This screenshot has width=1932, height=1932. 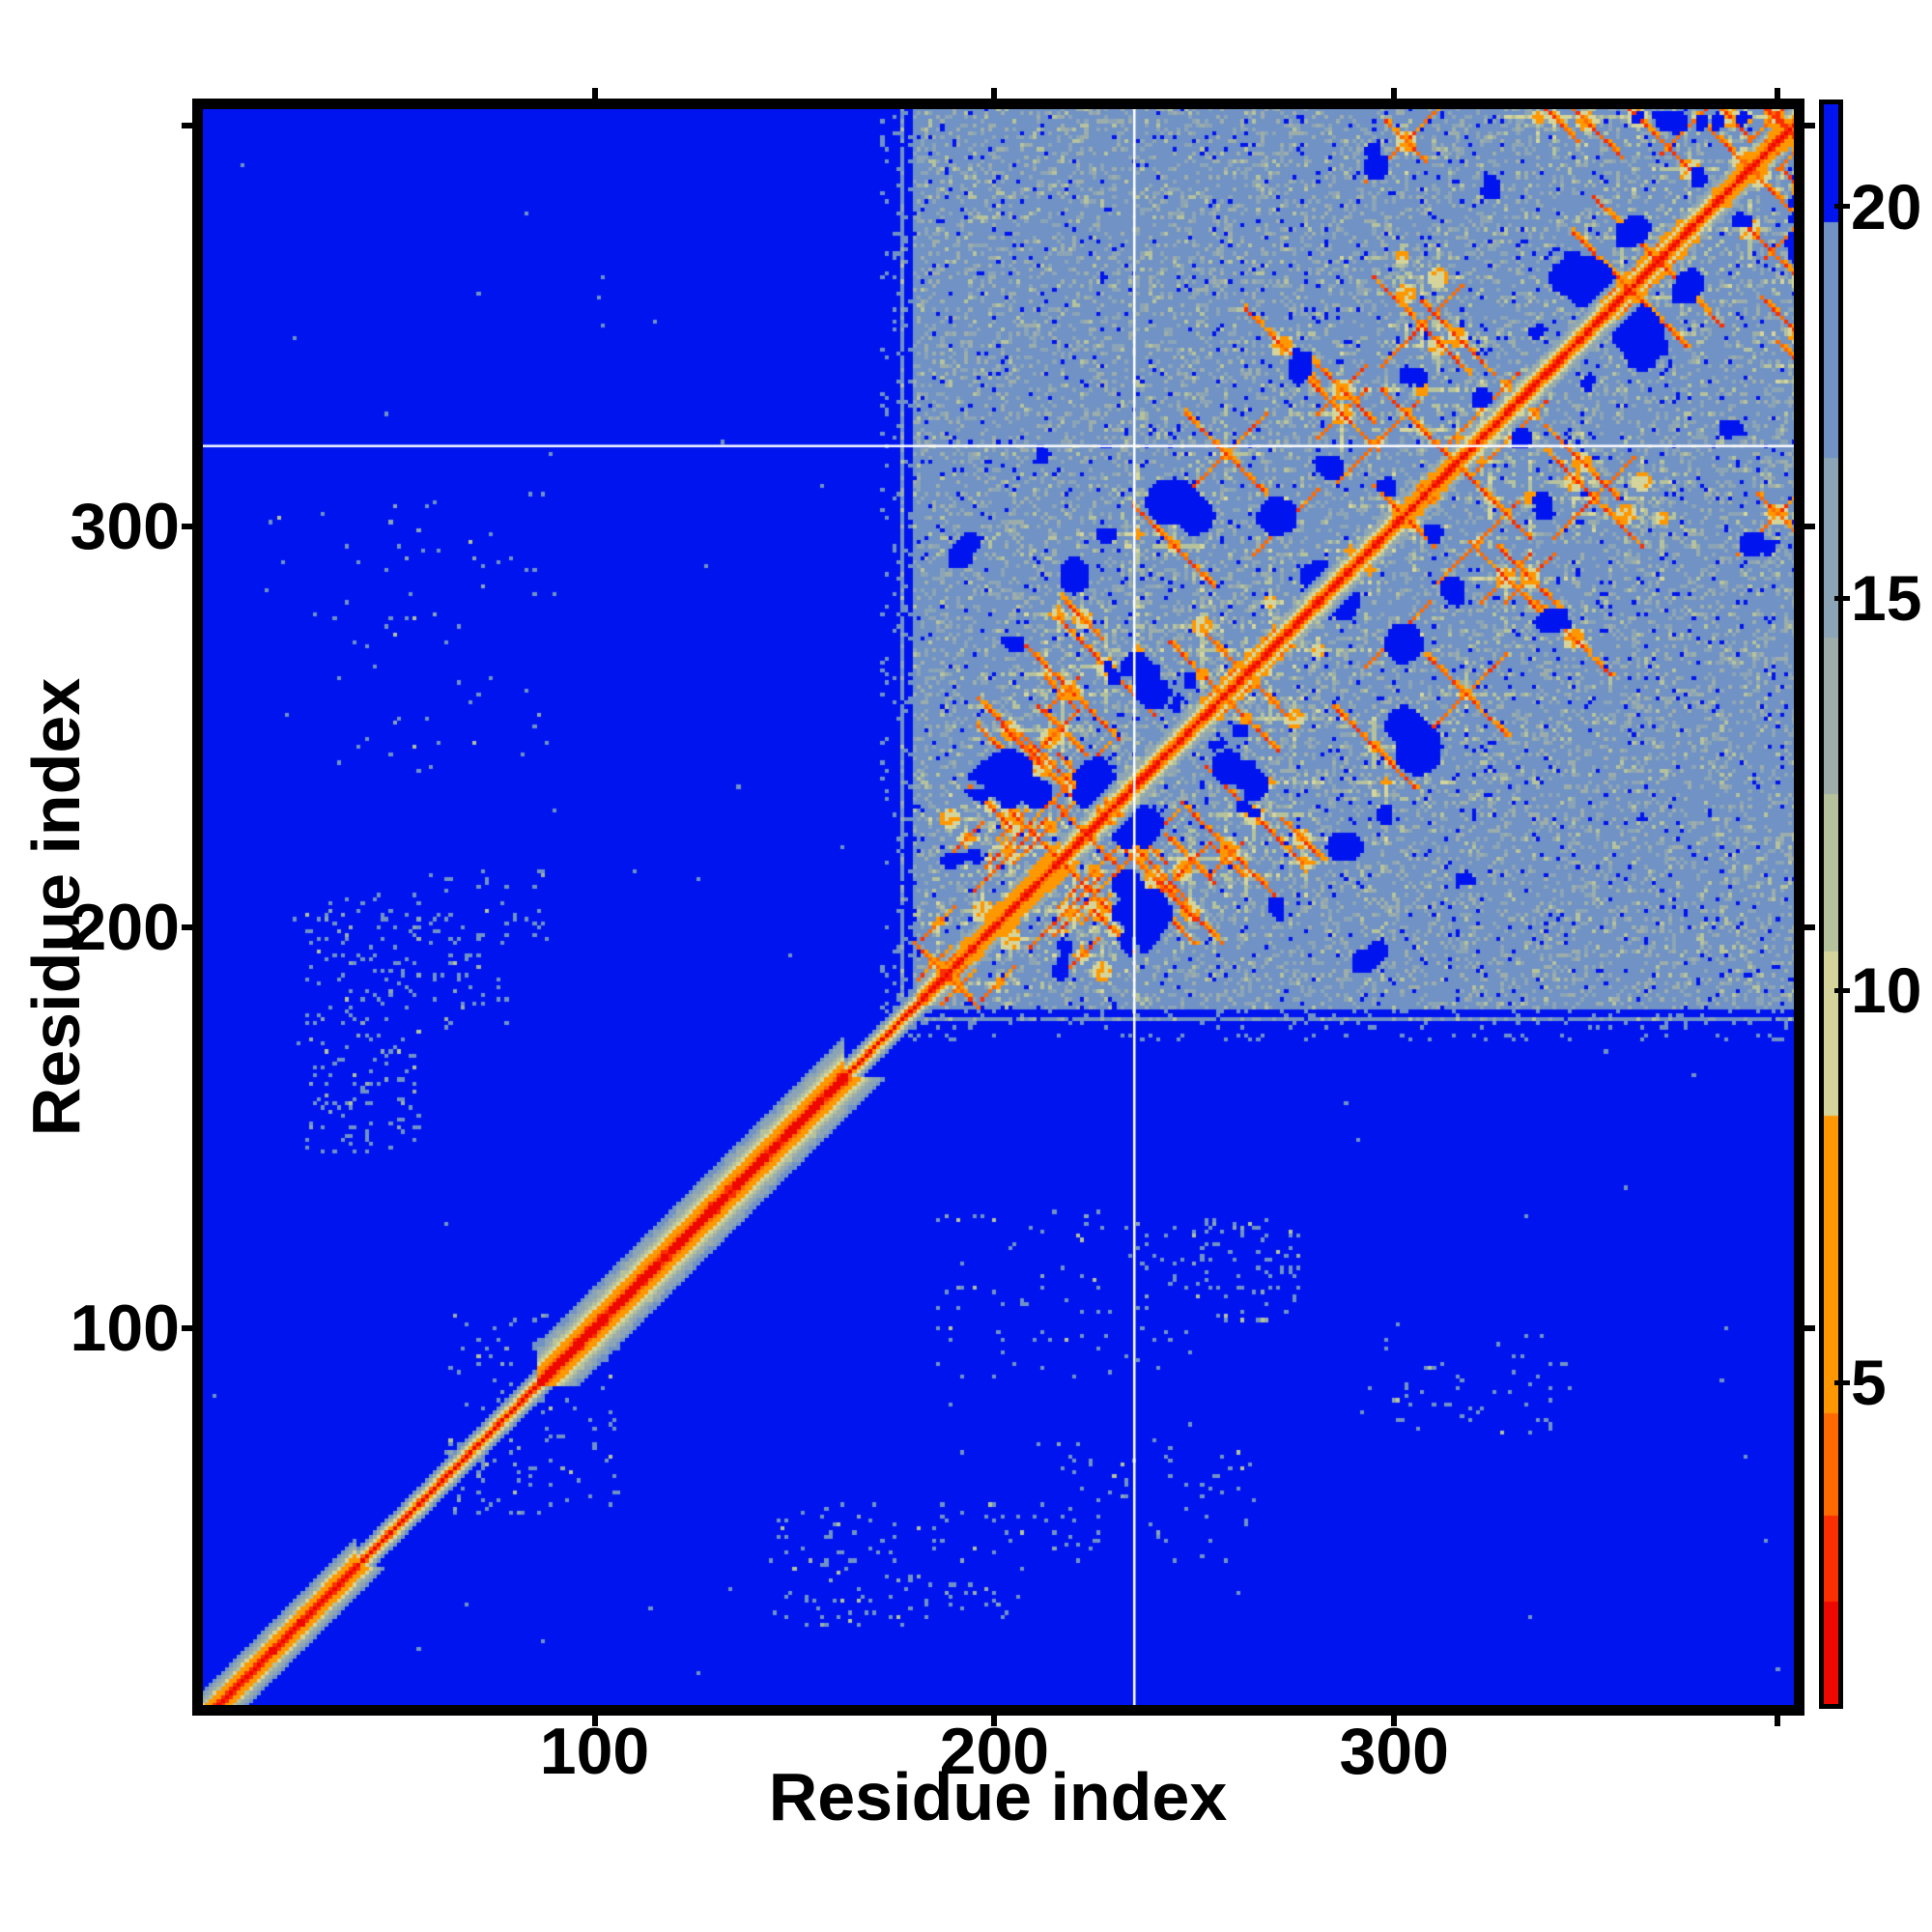 What do you see at coordinates (995, 1751) in the screenshot?
I see `x-tick-label: 200` at bounding box center [995, 1751].